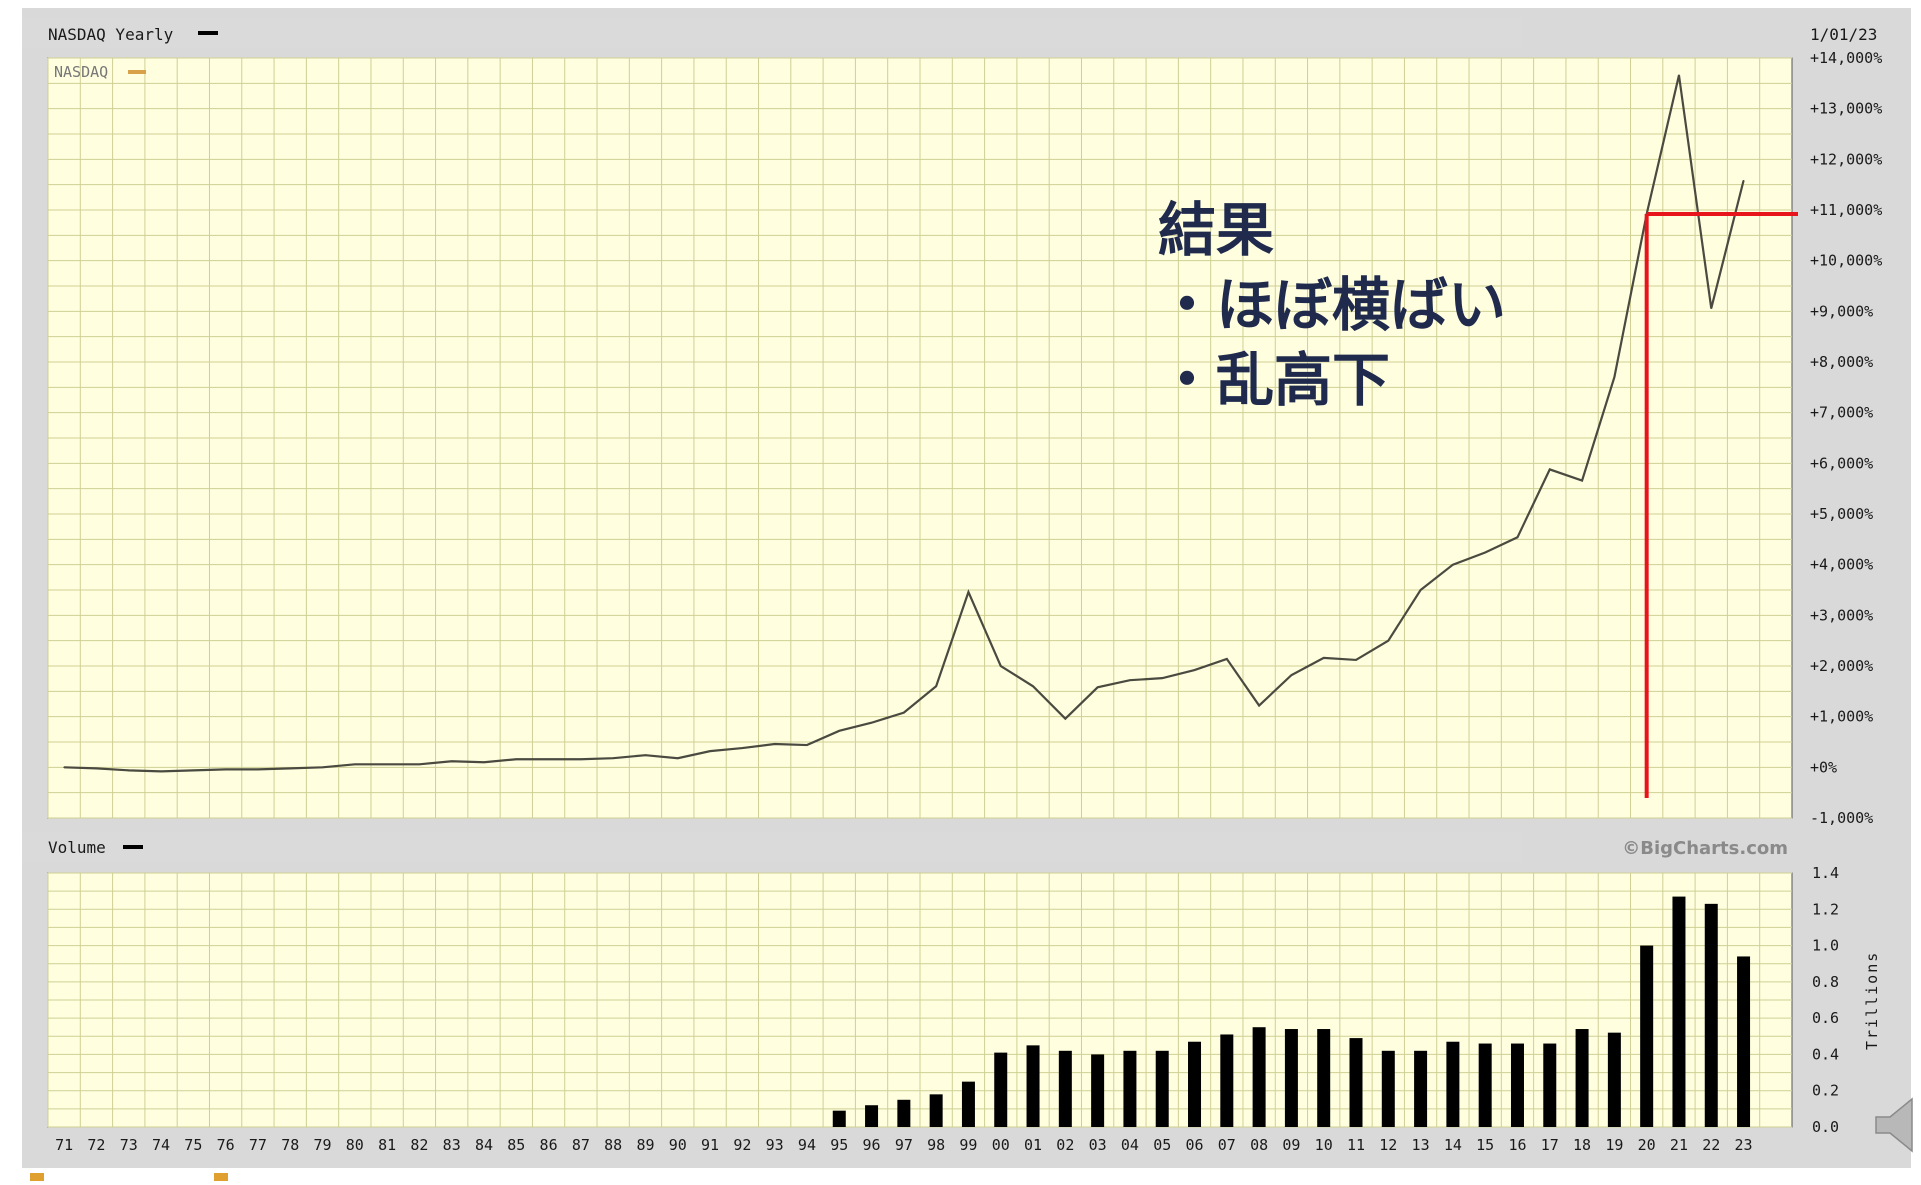 This screenshot has height=1185, width=1921. What do you see at coordinates (1825, 982) in the screenshot?
I see `volume-y-tick: 0.8` at bounding box center [1825, 982].